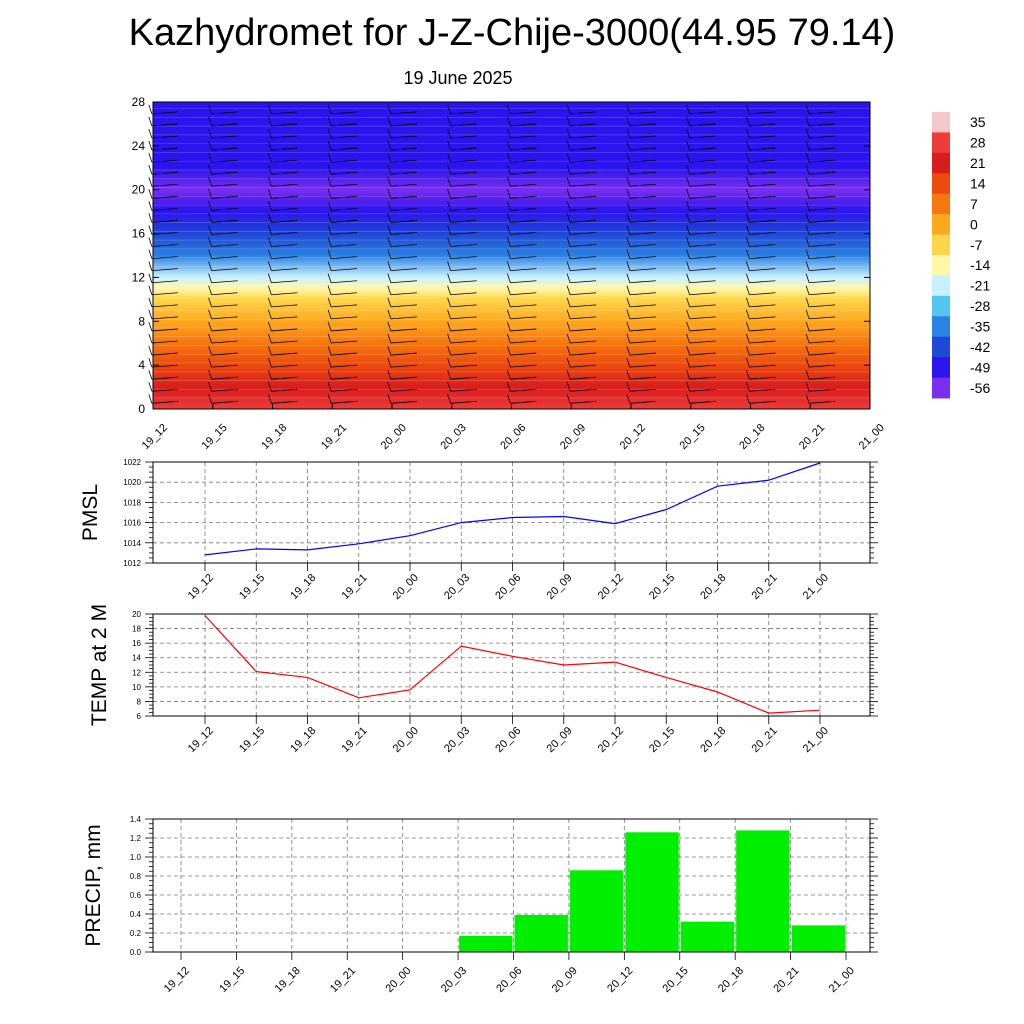  What do you see at coordinates (816, 740) in the screenshot?
I see `x-tick-label: 21_00` at bounding box center [816, 740].